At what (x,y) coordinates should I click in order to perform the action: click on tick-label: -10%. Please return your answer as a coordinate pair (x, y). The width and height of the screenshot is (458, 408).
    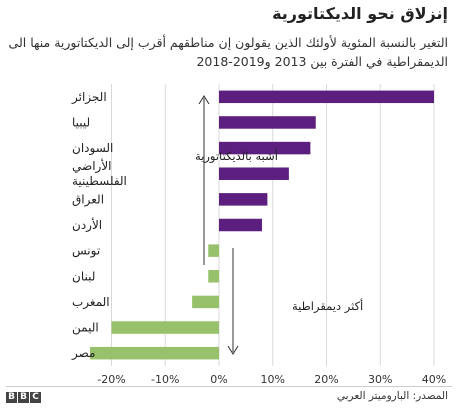
    Looking at the image, I should click on (165, 379).